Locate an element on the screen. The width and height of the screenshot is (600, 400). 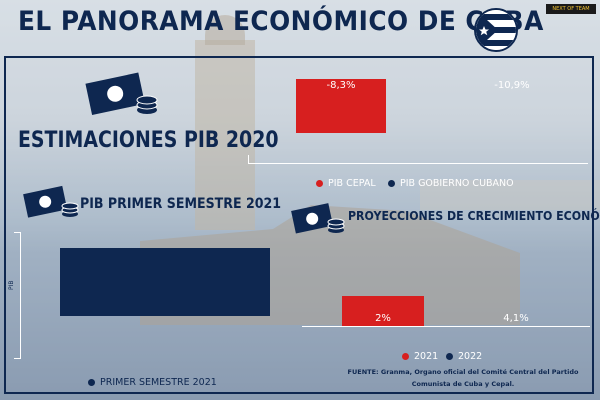
chart1-axis-tick is located at coordinates (248, 159).